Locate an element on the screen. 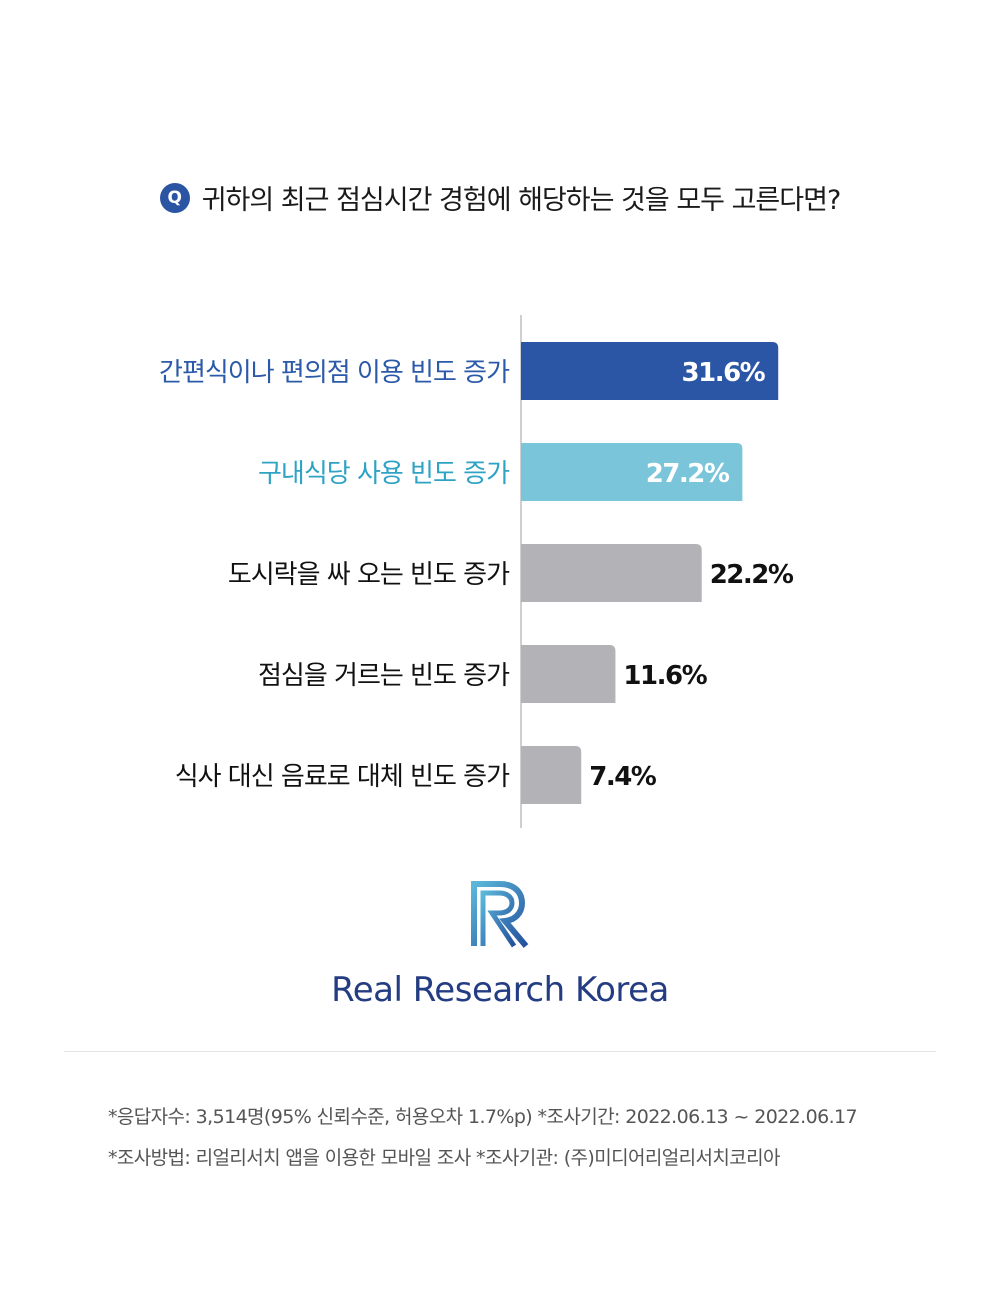 This screenshot has width=1000, height=1307. category-label: 식사 대신 음료로 대체 빈도 증가 is located at coordinates (342, 777).